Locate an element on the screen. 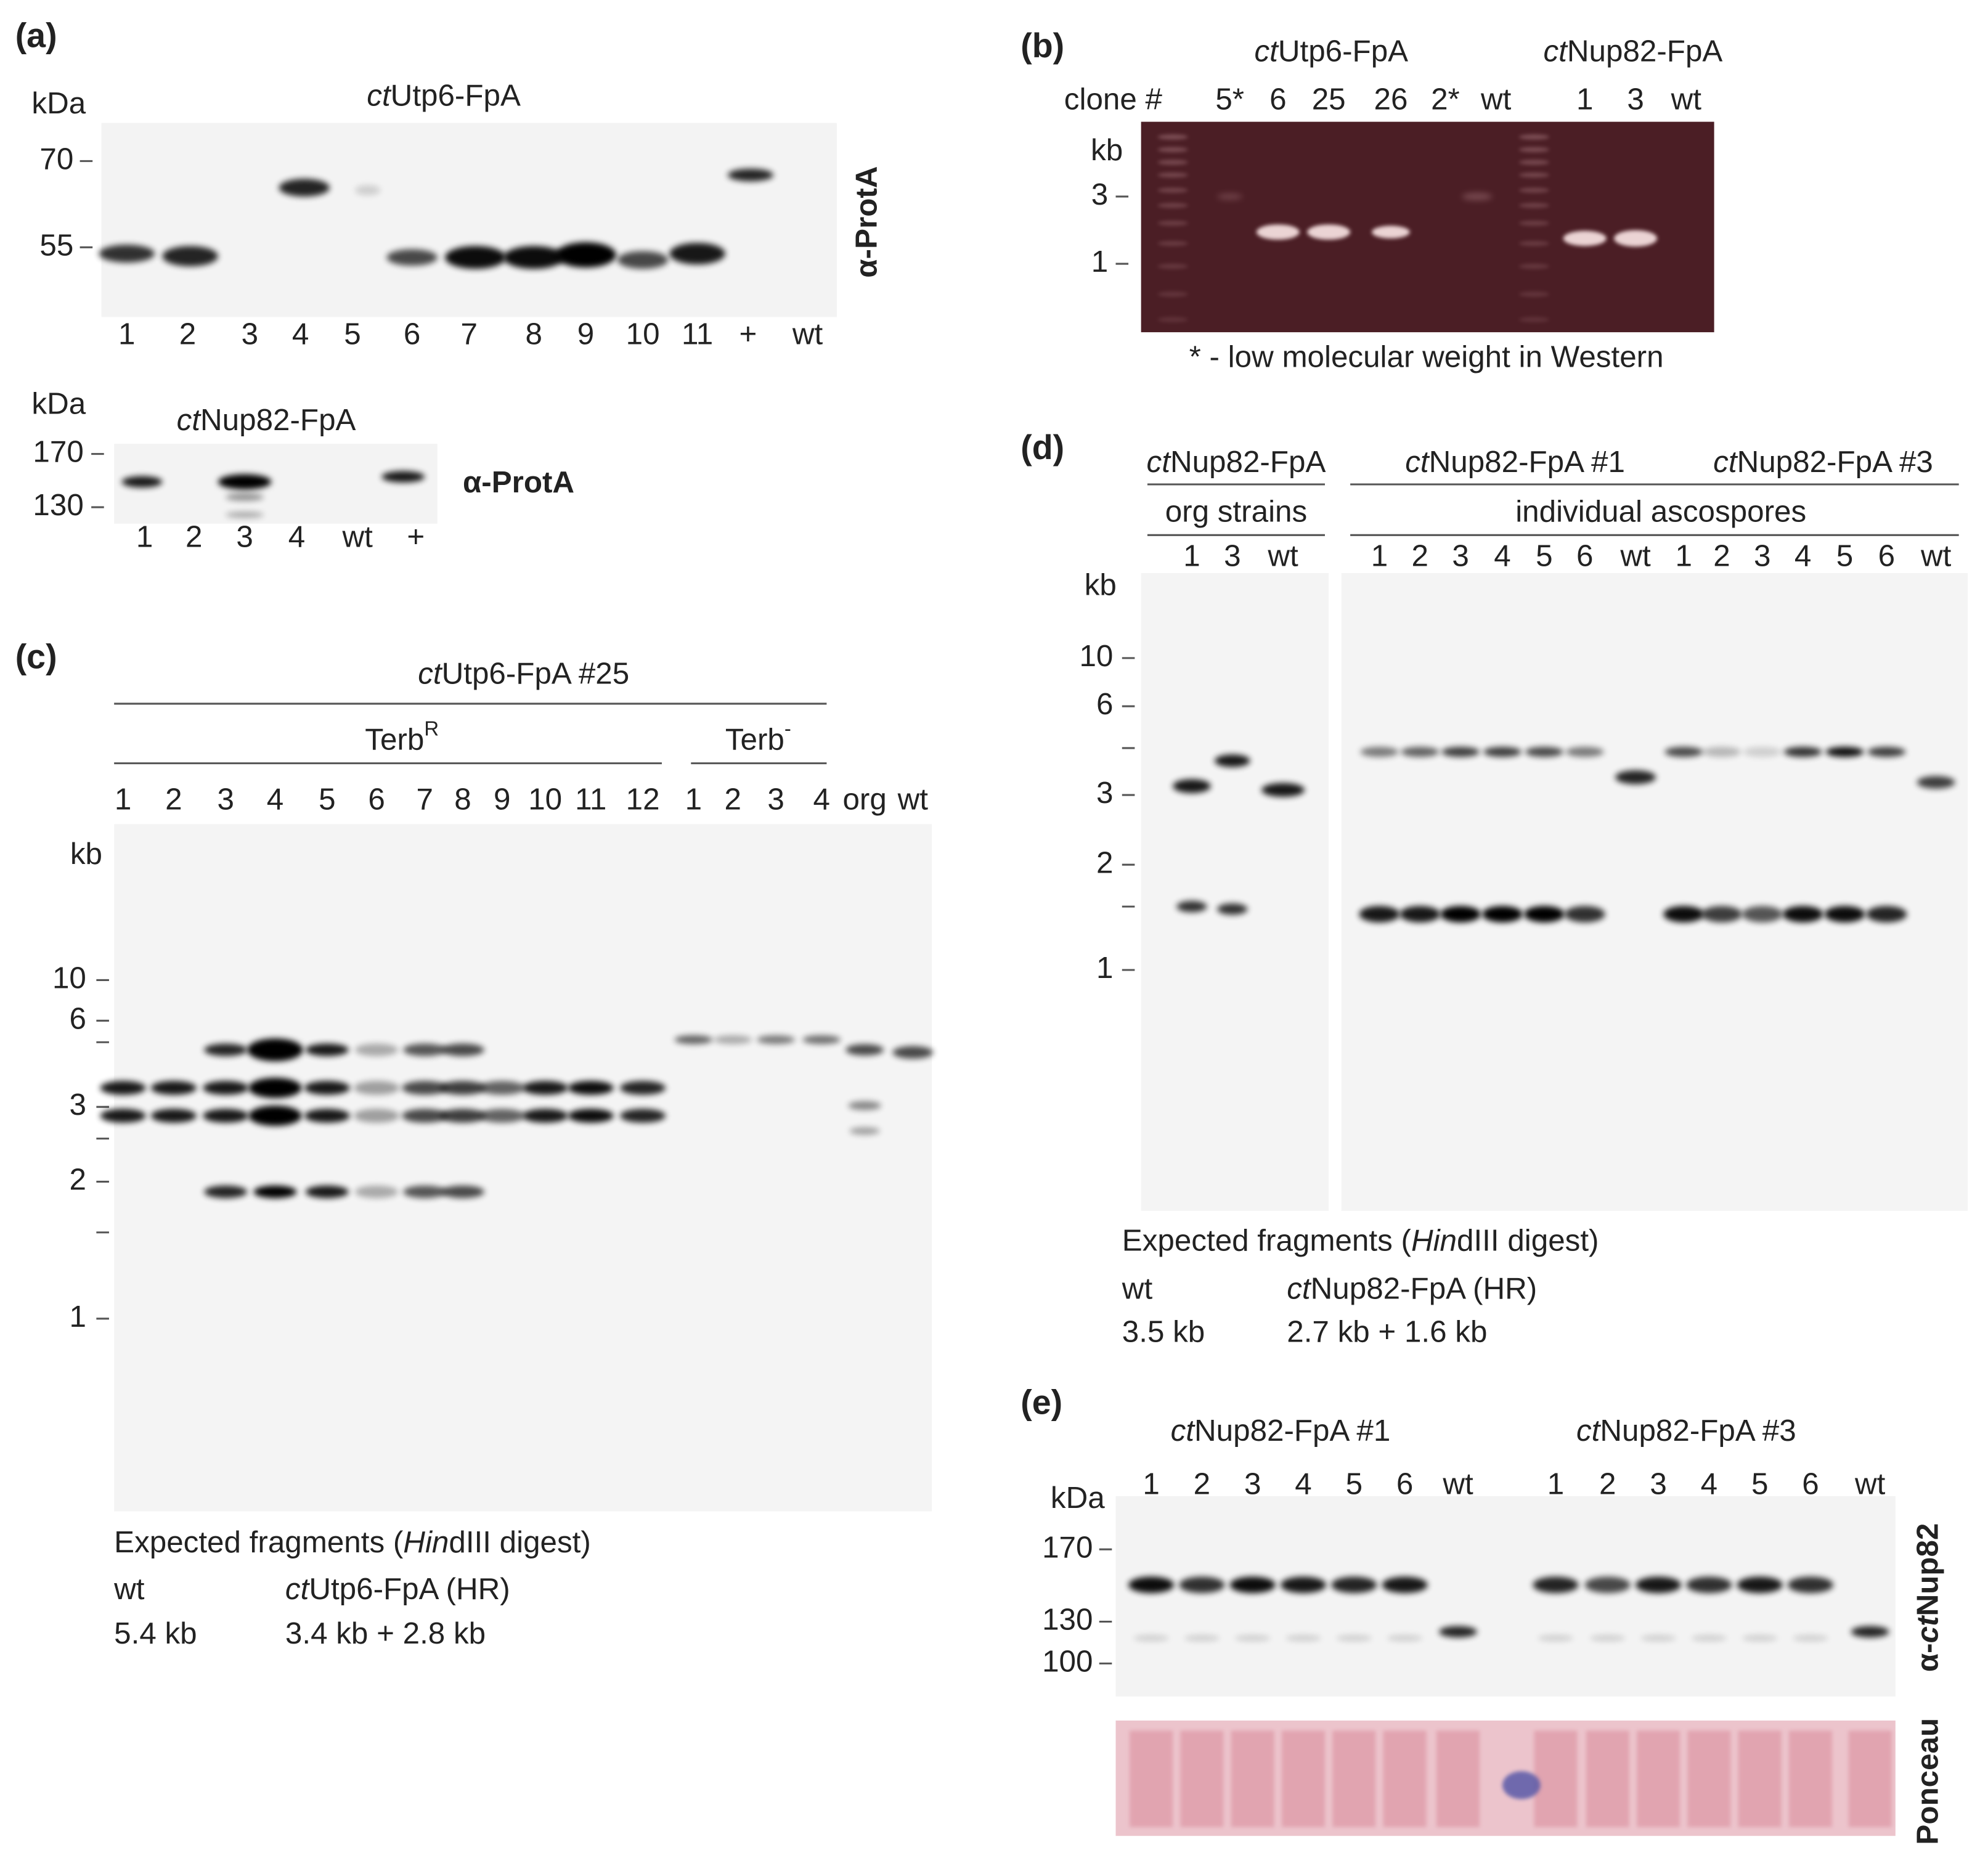  ponceau-marker is located at coordinates (1521, 1785).